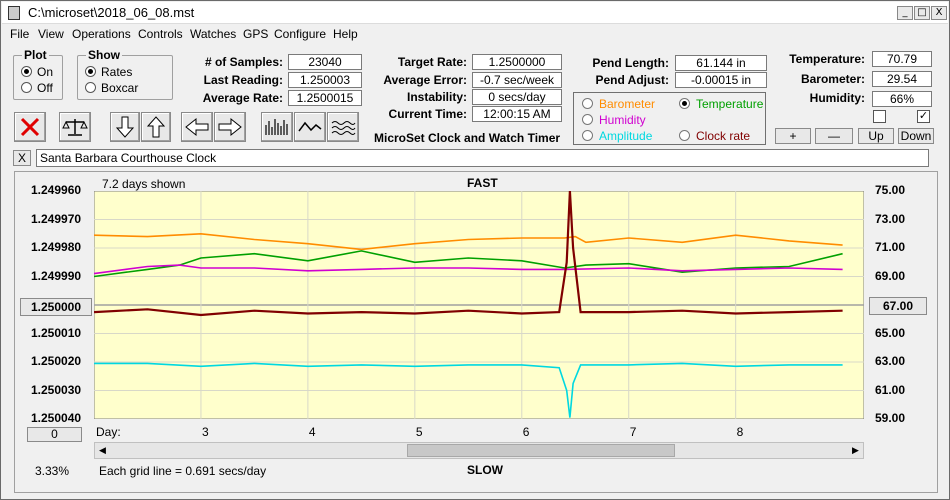 The height and width of the screenshot is (500, 950). Describe the element at coordinates (108, 72) in the screenshot. I see `show-rates-radio: Rates` at that location.